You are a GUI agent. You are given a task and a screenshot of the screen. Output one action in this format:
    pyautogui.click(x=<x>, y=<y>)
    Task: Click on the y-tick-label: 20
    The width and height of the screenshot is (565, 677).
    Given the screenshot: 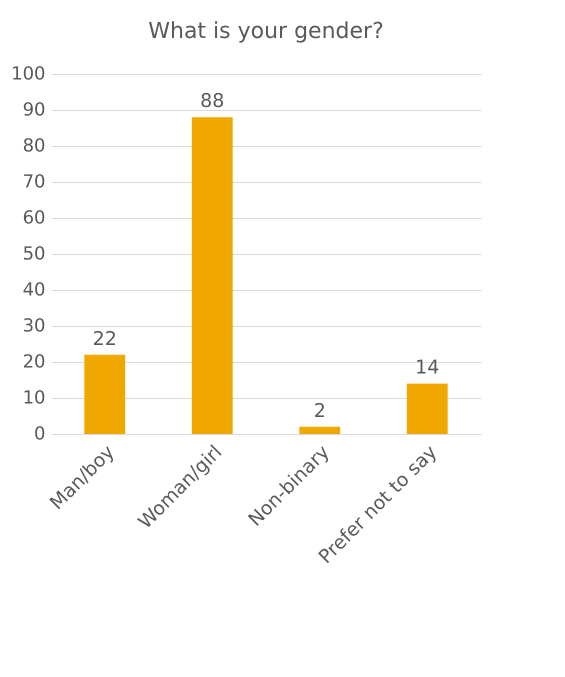 What is the action you would take?
    pyautogui.click(x=34, y=362)
    